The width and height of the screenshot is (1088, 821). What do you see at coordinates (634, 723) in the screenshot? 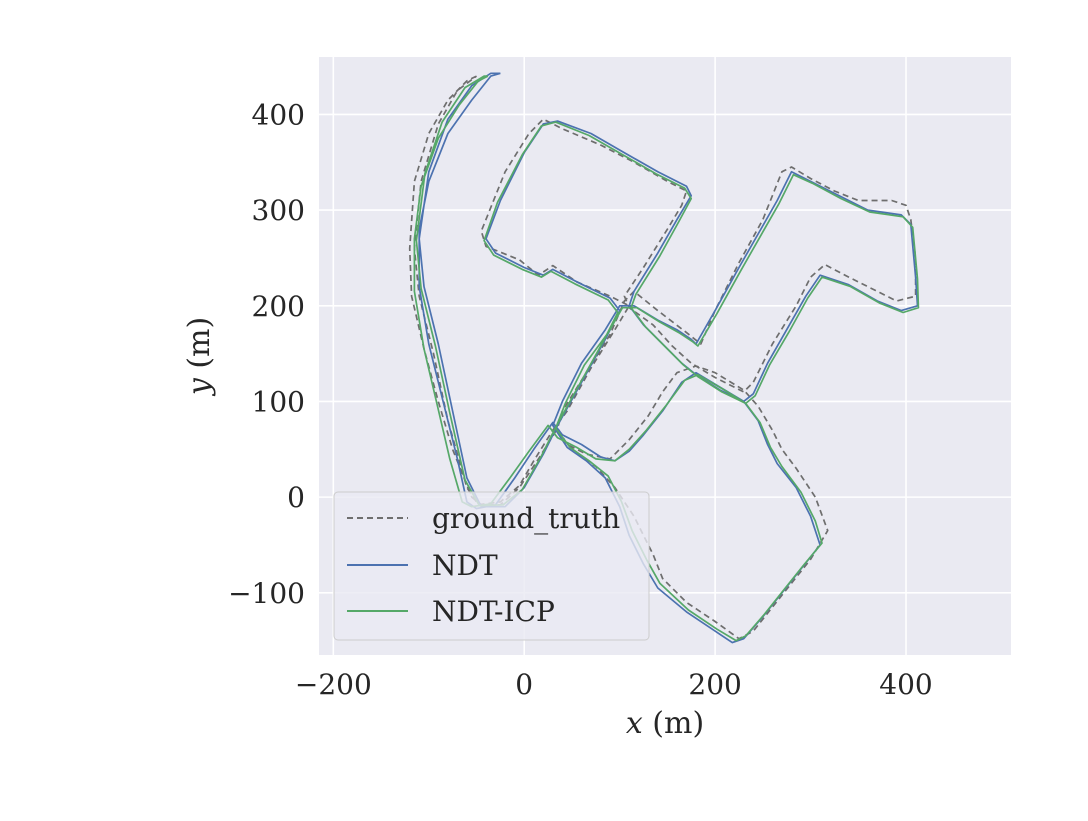
I see `x-axis-var: x` at bounding box center [634, 723].